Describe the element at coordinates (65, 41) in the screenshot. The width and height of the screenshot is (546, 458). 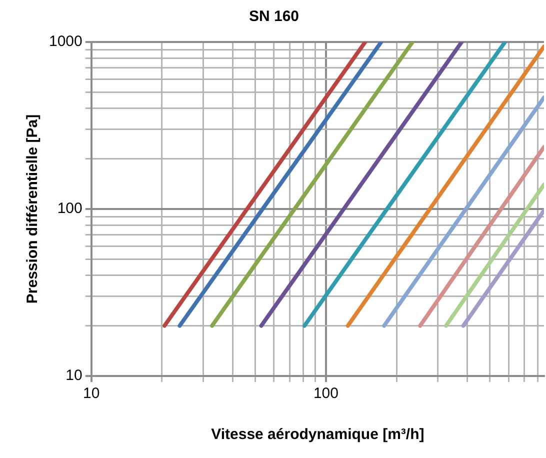
I see `y-tick-label: 1000` at that location.